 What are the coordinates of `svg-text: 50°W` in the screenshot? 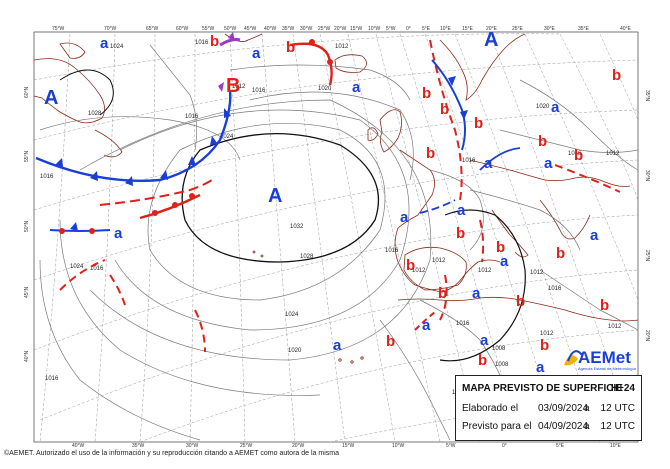 It's located at (230, 29).